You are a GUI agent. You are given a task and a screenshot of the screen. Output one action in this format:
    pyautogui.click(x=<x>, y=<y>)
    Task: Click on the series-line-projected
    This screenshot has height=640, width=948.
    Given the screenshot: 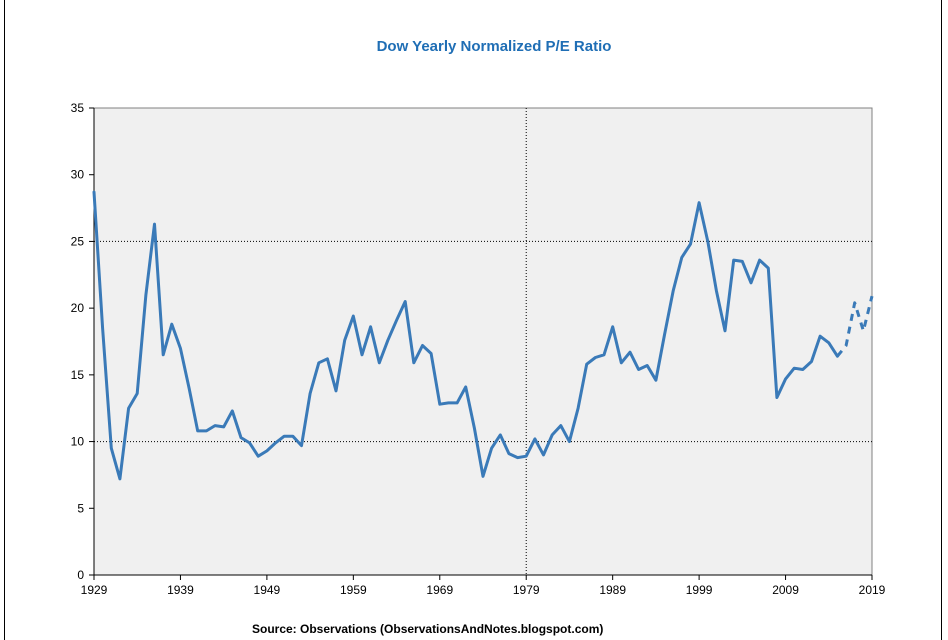 What is the action you would take?
    pyautogui.click(x=855, y=326)
    